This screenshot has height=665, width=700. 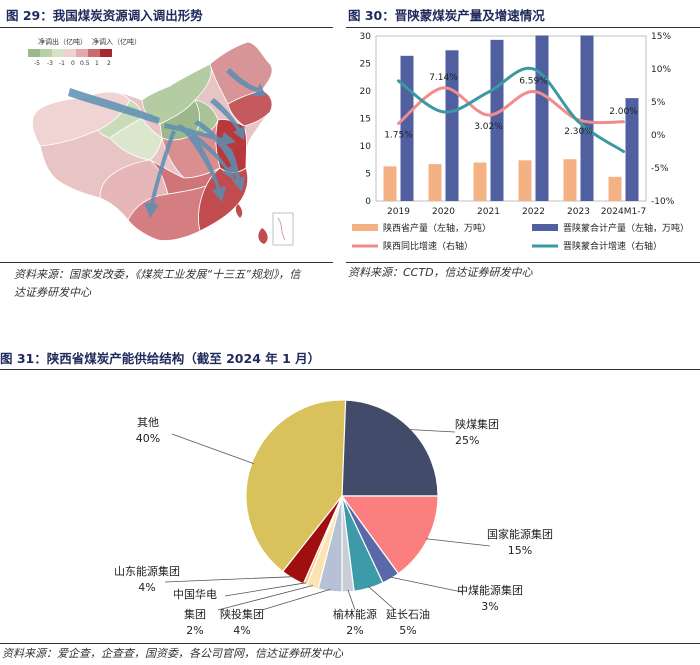 What do you see at coordinates (85, 63) in the screenshot?
I see `svg-text: 0.5` at bounding box center [85, 63].